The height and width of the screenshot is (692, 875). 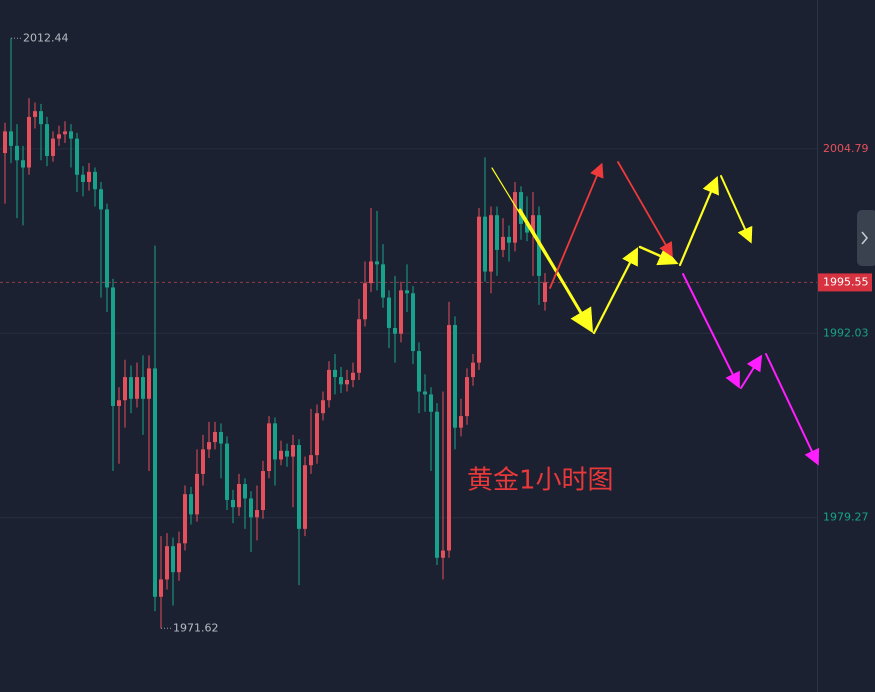 I want to click on low-label: 1971.62, so click(x=196, y=627).